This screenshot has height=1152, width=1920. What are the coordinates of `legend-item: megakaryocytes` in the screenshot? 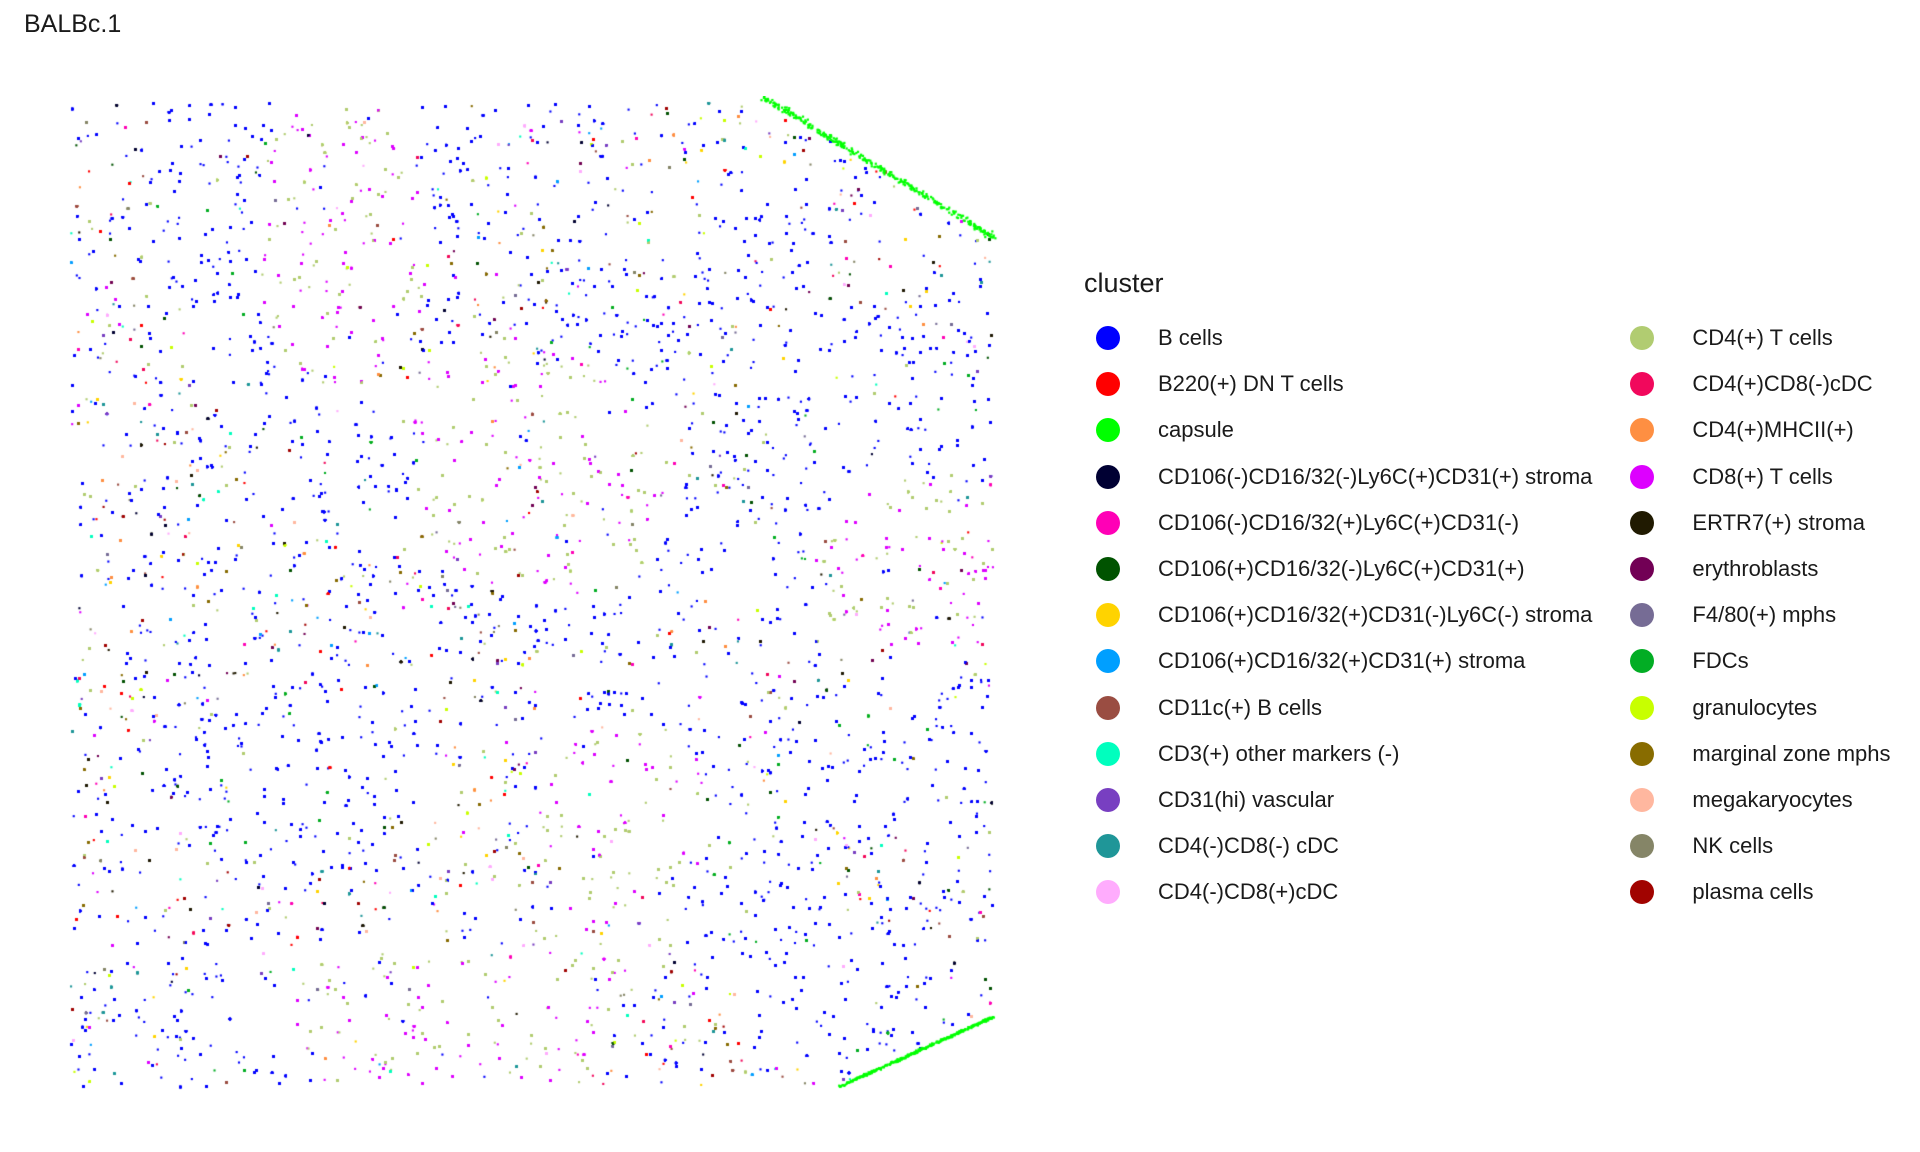 It's located at (1754, 800).